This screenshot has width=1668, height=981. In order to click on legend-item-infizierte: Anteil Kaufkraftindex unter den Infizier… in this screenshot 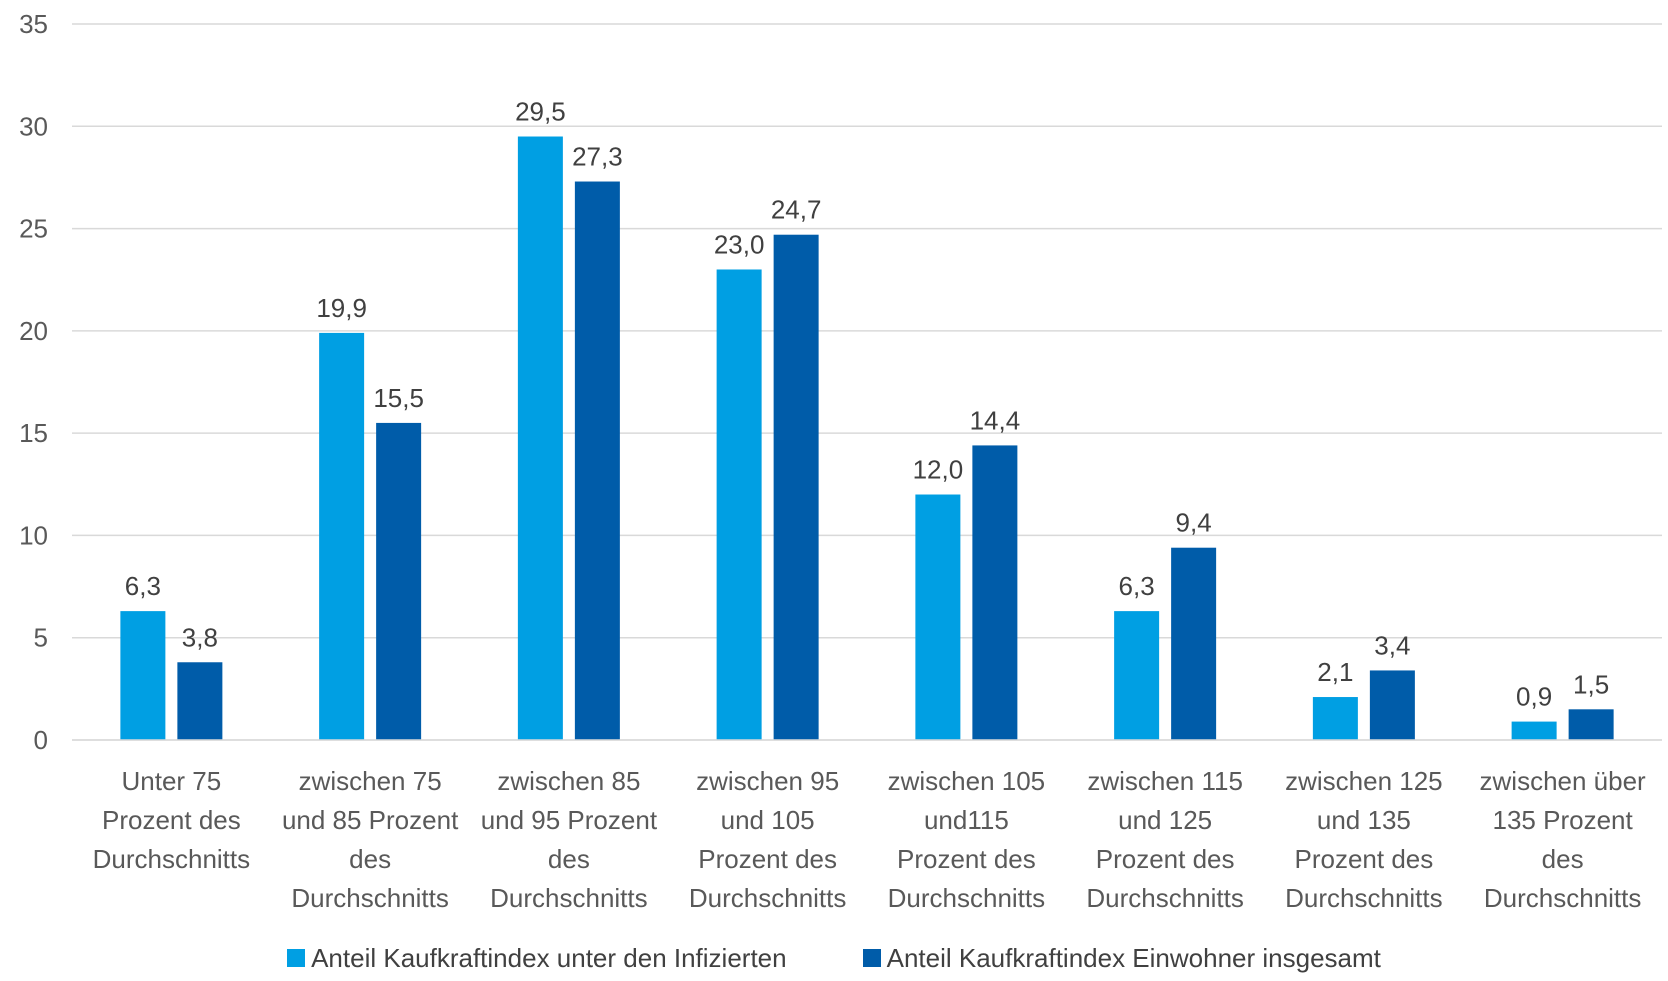, I will do `click(537, 958)`.